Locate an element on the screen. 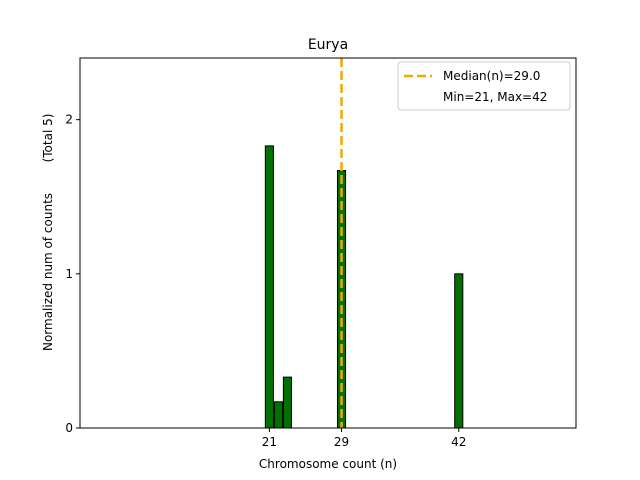 Image resolution: width=640 pixels, height=480 pixels. x-axis-label: Chromosome count (n) is located at coordinates (328, 464).